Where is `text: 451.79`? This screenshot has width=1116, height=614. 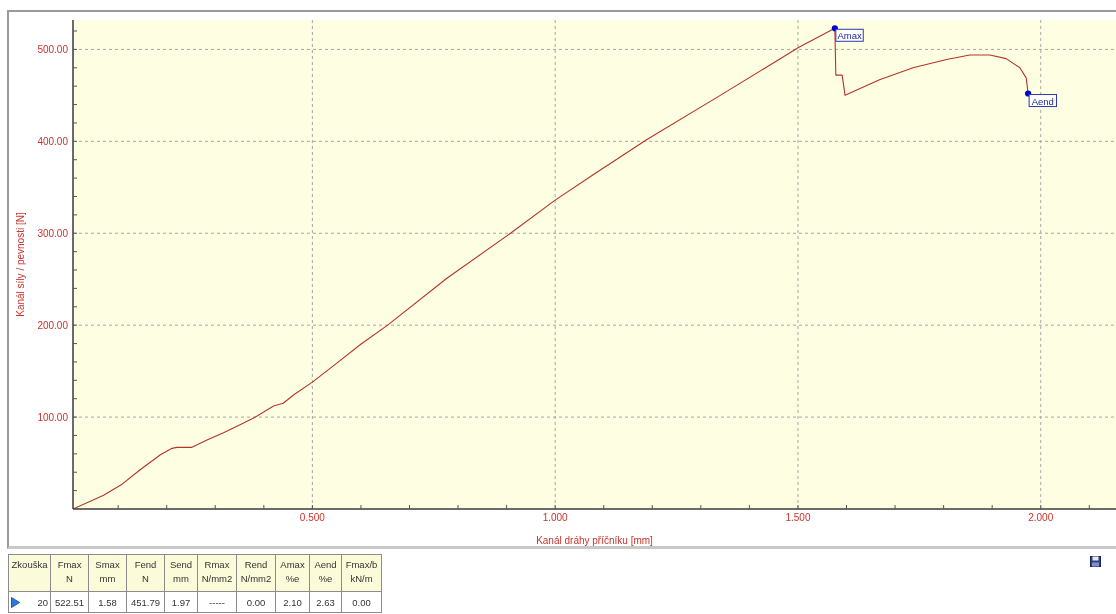
text: 451.79 is located at coordinates (145, 602).